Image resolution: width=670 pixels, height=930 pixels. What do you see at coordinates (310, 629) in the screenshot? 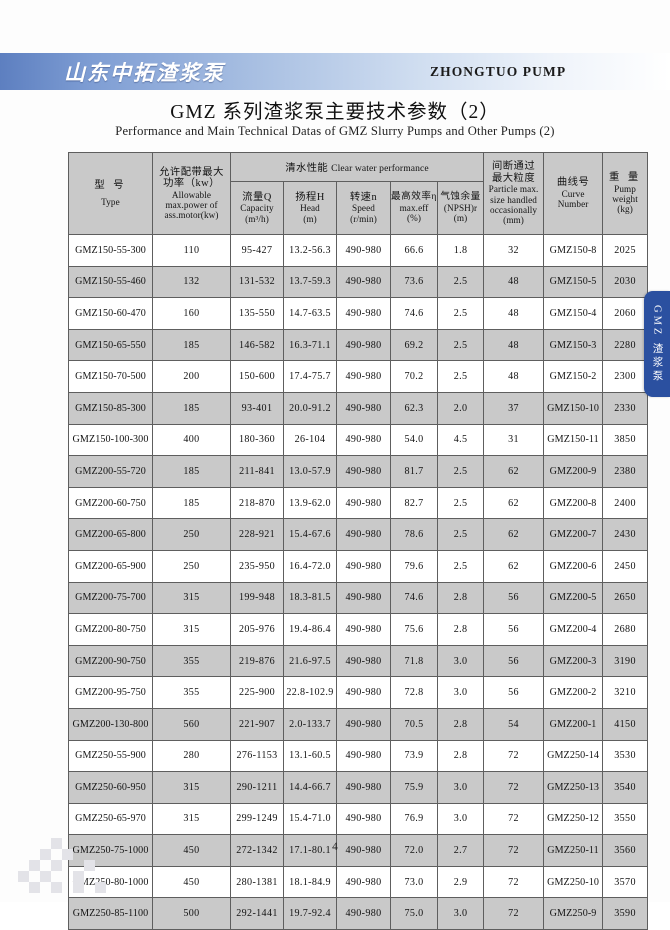
I see `cell-head: 19.4-86.4` at bounding box center [310, 629].